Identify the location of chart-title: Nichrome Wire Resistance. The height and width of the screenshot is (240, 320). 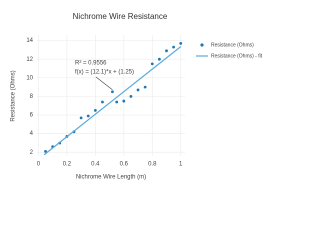
(120, 16).